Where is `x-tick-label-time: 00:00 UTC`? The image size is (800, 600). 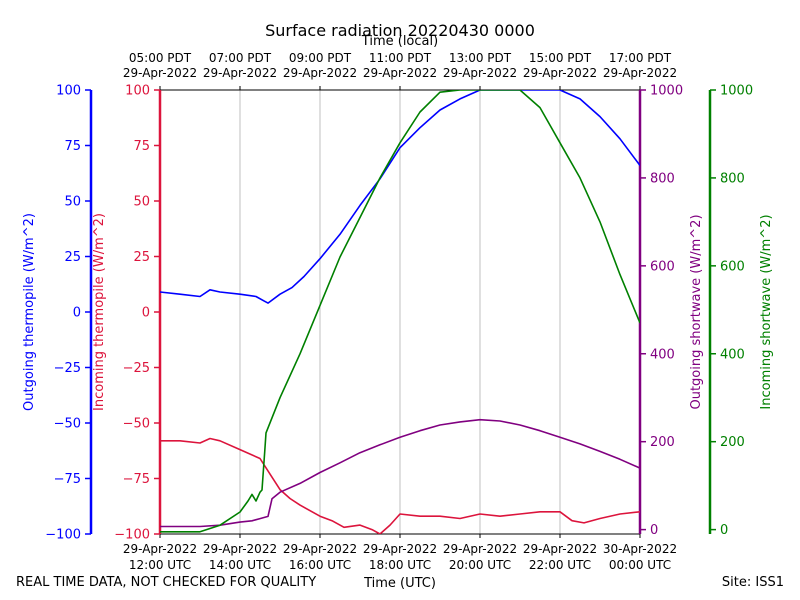 x-tick-label-time: 00:00 UTC is located at coordinates (640, 565).